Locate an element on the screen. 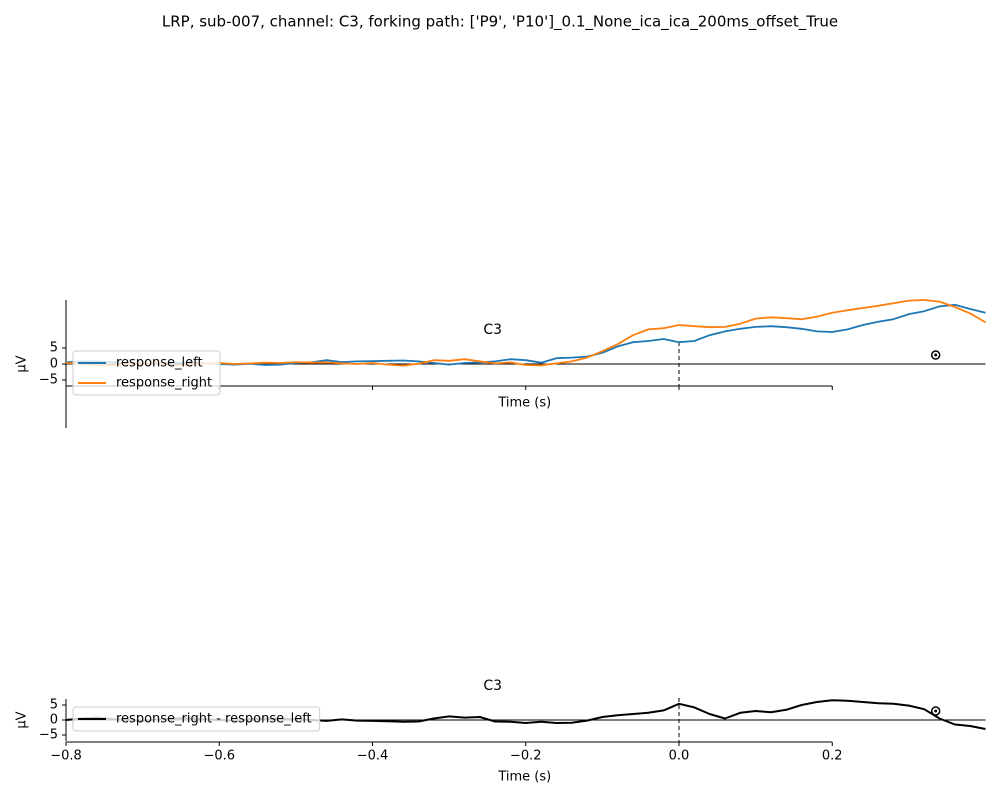  legend-label: response_right is located at coordinates (164, 383).